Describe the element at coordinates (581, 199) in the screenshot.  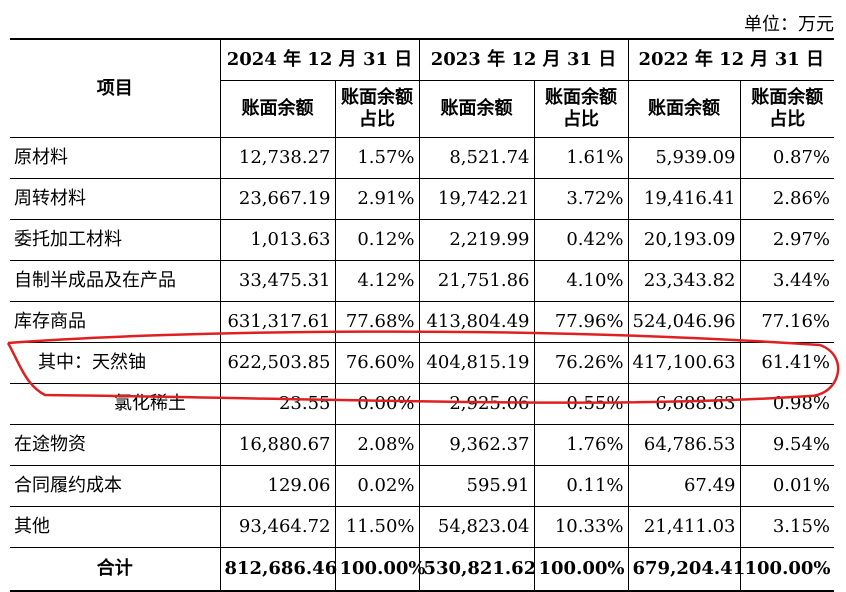
I see `cell-value: 3.72%` at that location.